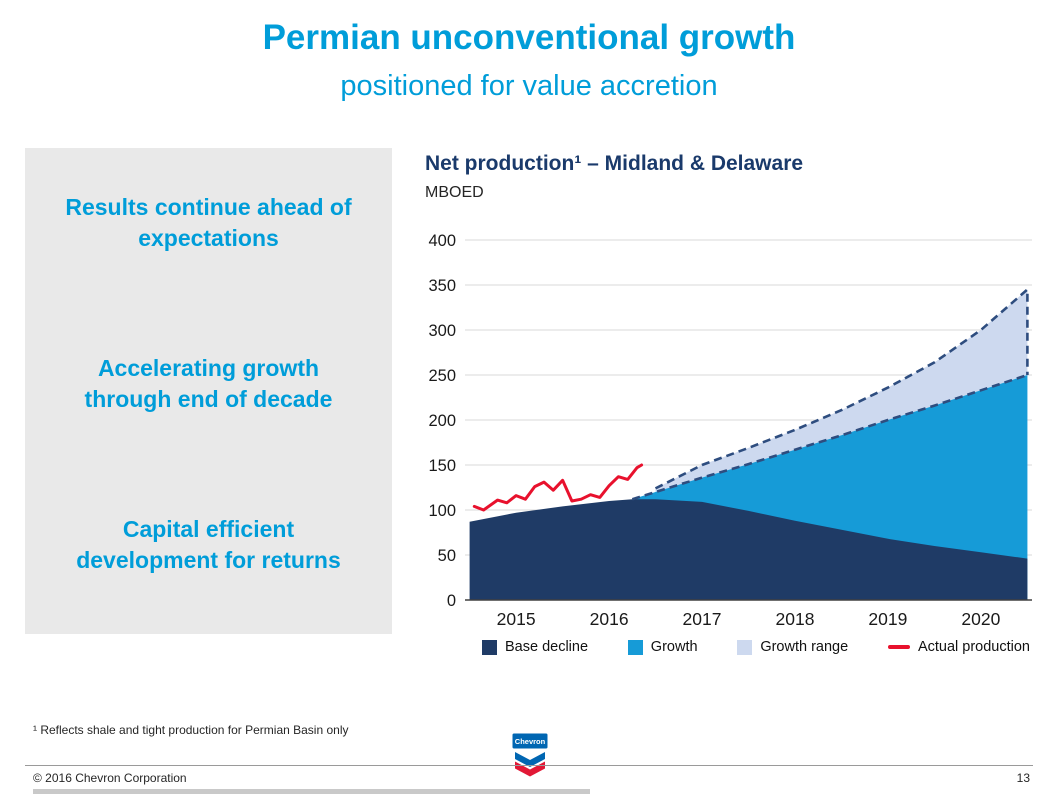 This screenshot has width=1058, height=794. Describe the element at coordinates (980, 619) in the screenshot. I see `x-tick-label: 2020` at that location.